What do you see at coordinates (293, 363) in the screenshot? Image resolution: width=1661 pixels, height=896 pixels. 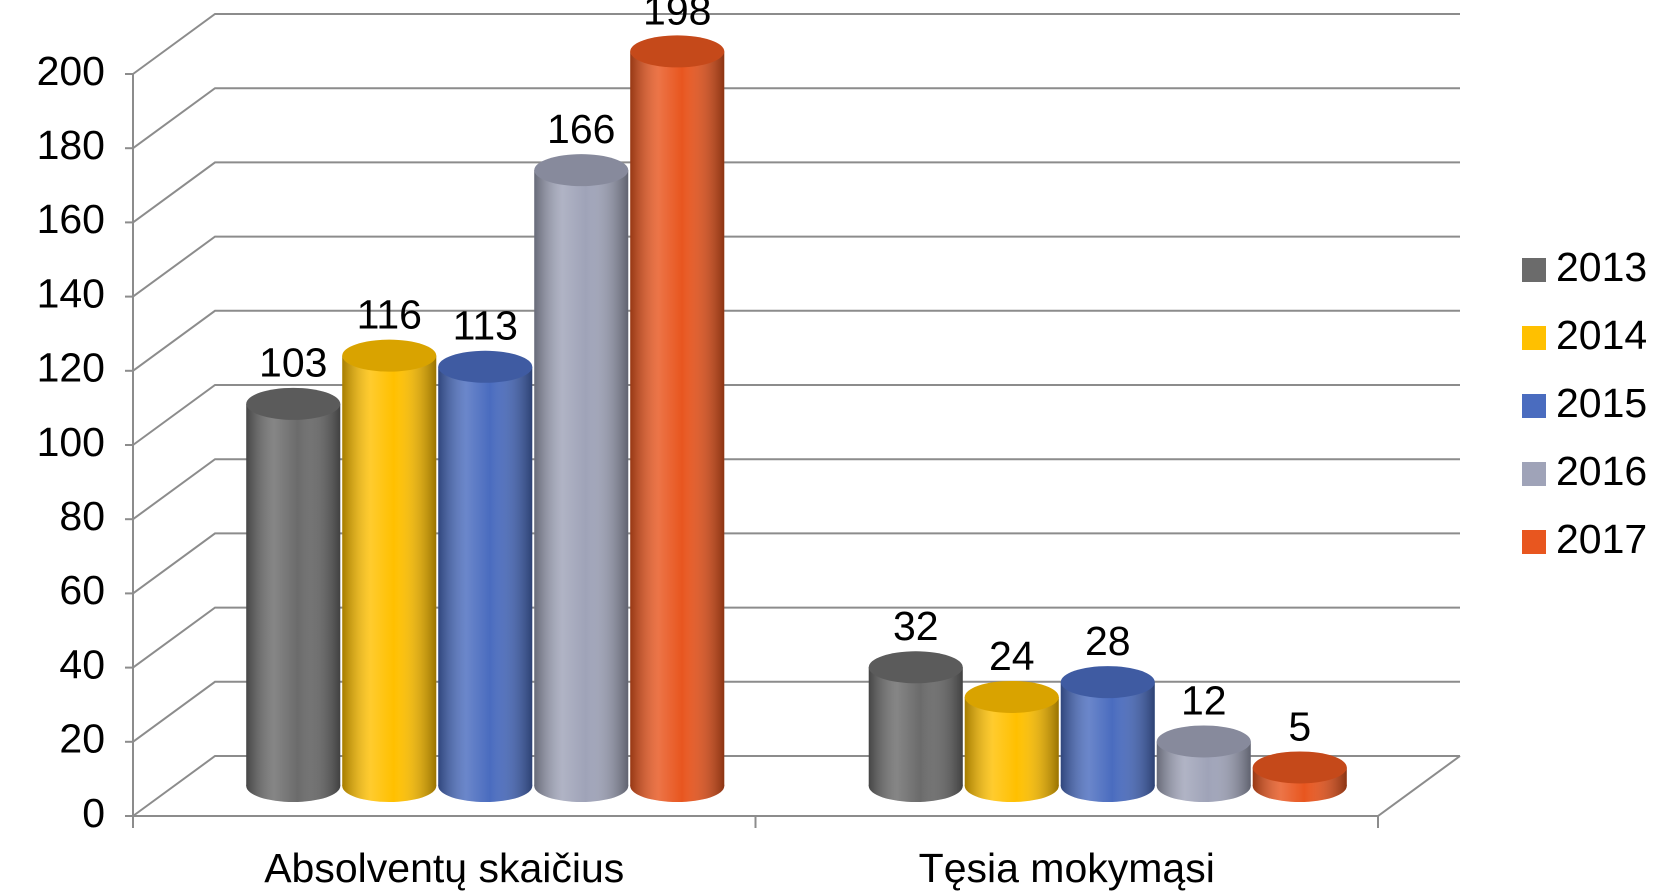 I see `data-label: 103` at bounding box center [293, 363].